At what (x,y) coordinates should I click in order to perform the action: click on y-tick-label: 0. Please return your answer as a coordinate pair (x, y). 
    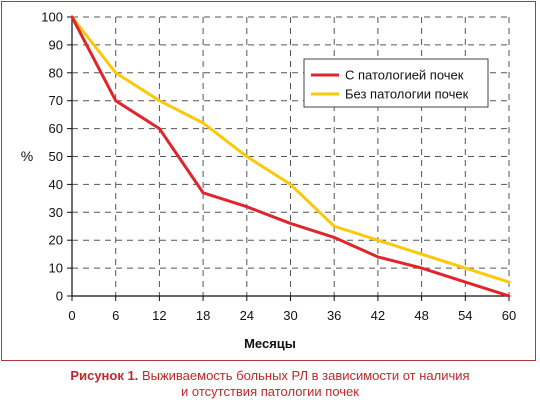
    Looking at the image, I should click on (59, 296).